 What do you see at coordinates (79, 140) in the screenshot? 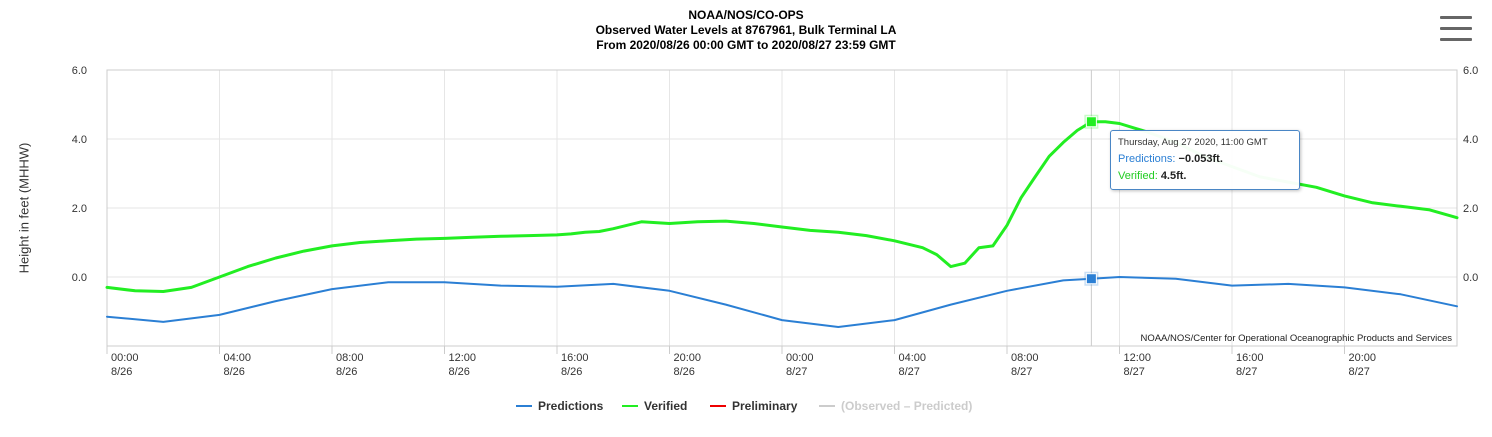
I see `y-tick-label: 4.0` at bounding box center [79, 140].